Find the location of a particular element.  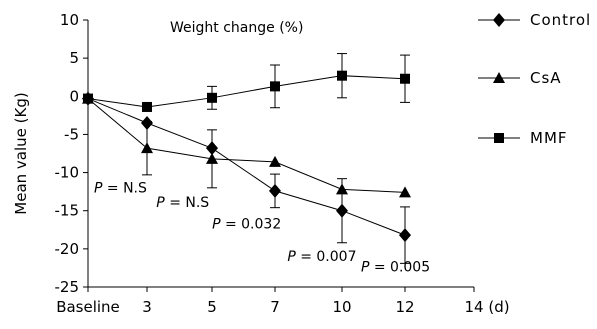

x-tick-label: 10 is located at coordinates (341, 307).